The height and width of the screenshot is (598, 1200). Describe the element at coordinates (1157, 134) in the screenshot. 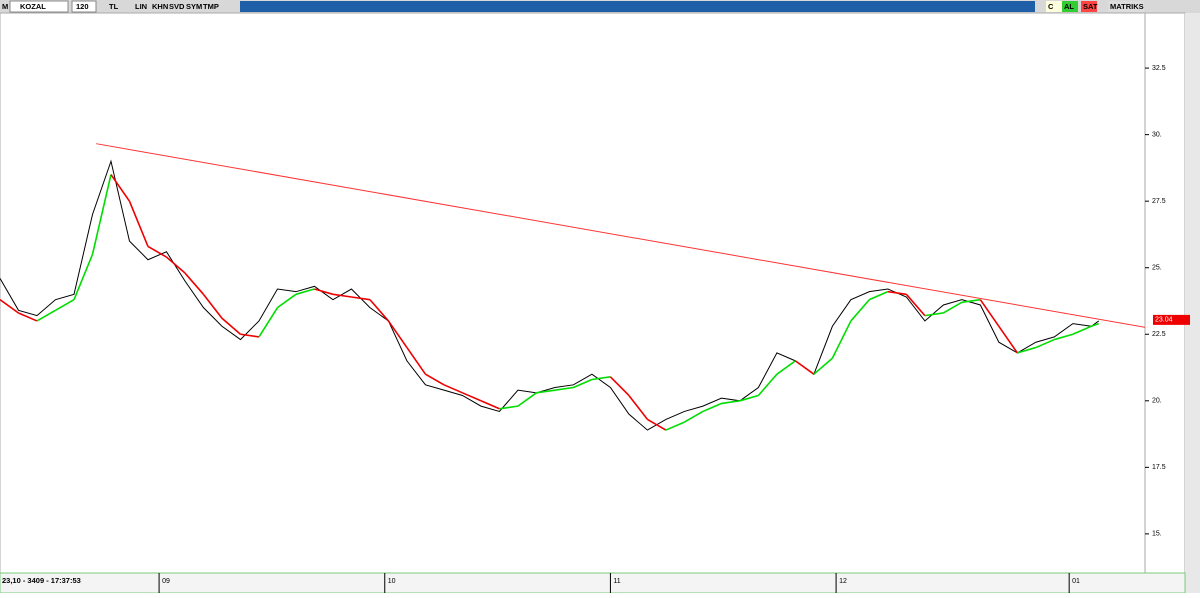

I see `y-tick-label: 30.` at that location.